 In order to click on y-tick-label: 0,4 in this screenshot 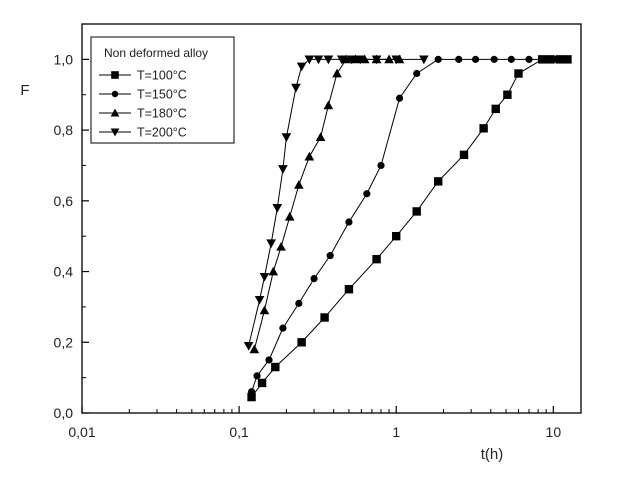, I will do `click(64, 272)`.